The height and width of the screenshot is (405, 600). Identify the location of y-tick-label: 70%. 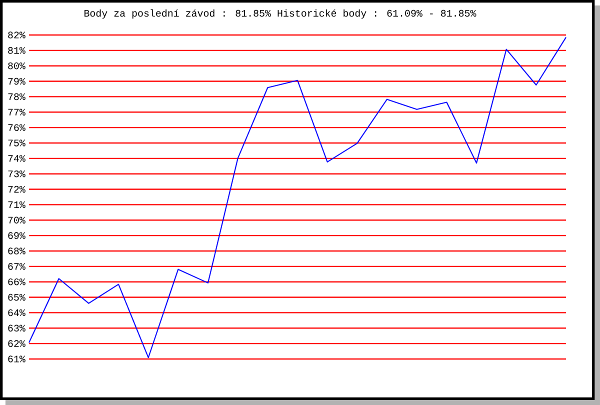
(17, 220).